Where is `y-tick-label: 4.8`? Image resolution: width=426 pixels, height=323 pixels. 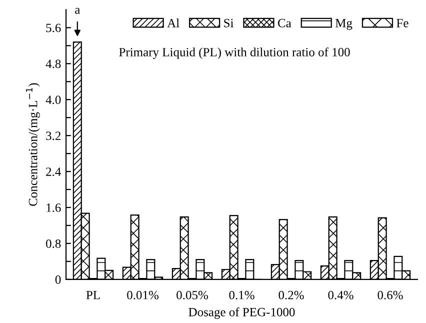 y-tick-label: 4.8 is located at coordinates (53, 64).